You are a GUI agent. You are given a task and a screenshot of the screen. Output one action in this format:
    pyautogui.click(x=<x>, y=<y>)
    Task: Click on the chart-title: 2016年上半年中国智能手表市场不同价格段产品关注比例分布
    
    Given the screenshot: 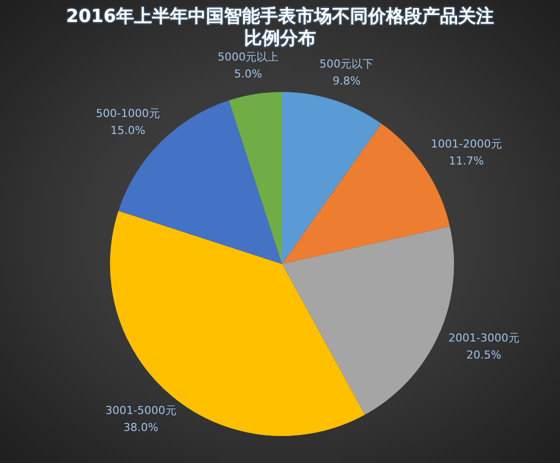 What is the action you would take?
    pyautogui.click(x=280, y=28)
    